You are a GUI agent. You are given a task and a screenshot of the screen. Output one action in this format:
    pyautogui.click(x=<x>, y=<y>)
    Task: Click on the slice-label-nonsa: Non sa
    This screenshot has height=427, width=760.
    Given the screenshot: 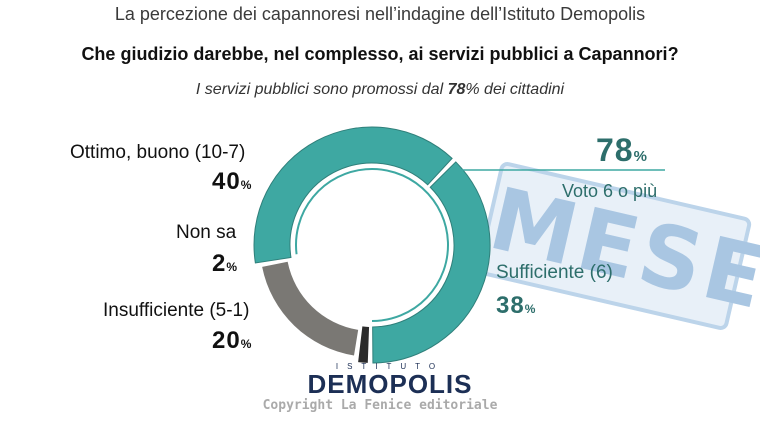 What is the action you would take?
    pyautogui.click(x=206, y=232)
    